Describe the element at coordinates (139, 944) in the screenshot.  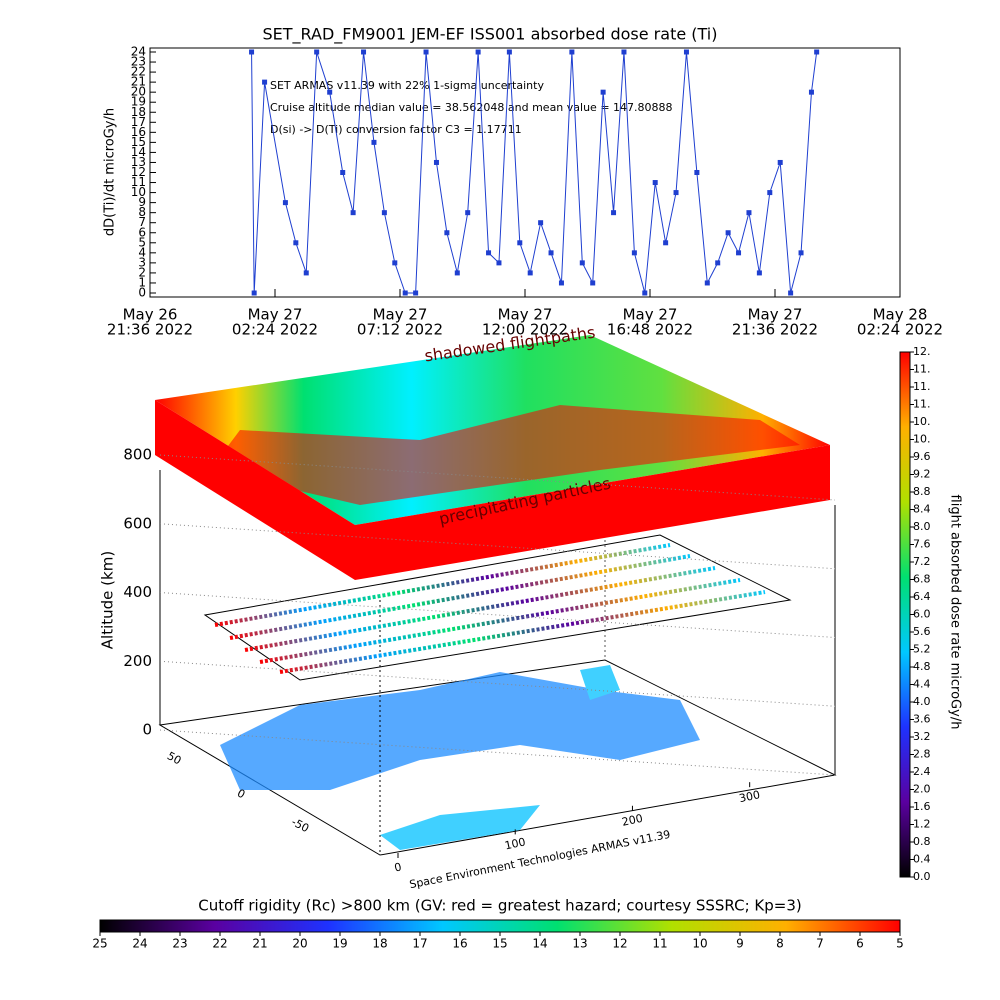
I see `colorbar-tick-label: 24` at that location.